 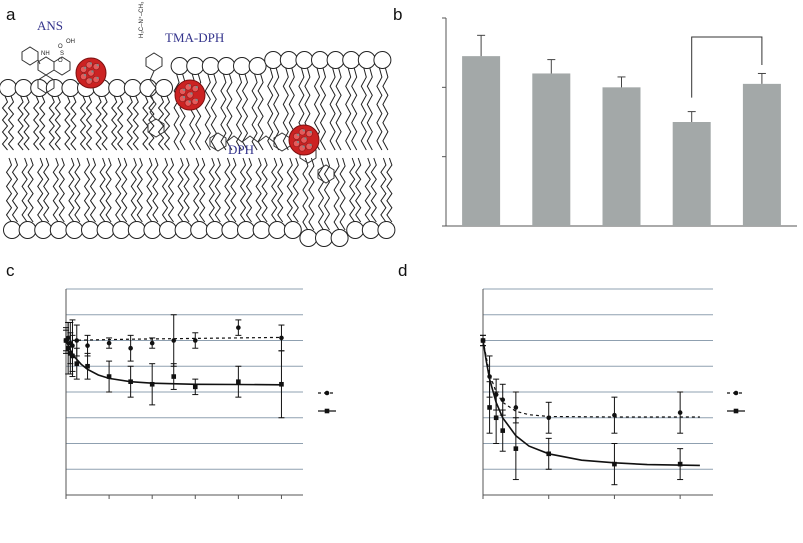 I want to click on tma-dph-molecule, so click(x=155, y=95).